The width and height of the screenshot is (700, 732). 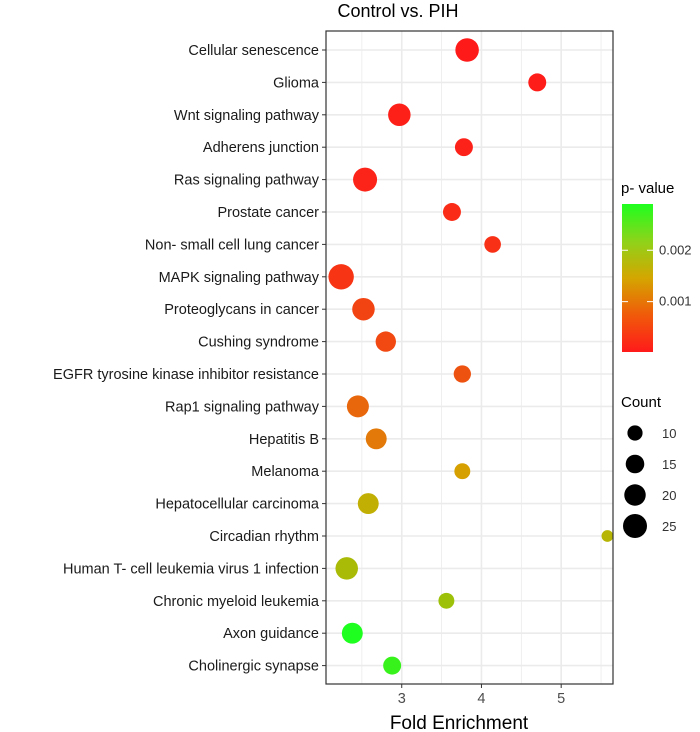 I want to click on y-tick-label: Hepatitis B, so click(x=284, y=440).